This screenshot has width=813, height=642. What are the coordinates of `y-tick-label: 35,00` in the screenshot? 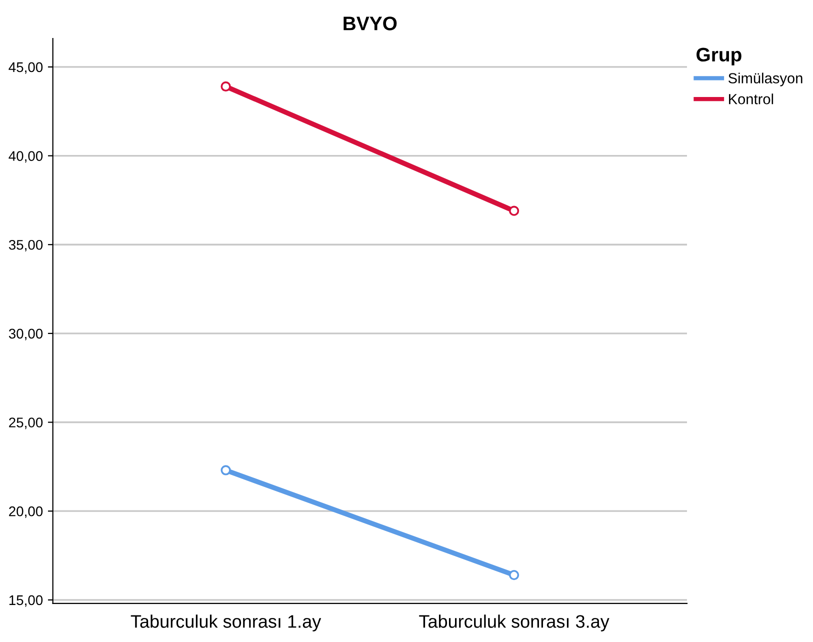 It's located at (25, 246).